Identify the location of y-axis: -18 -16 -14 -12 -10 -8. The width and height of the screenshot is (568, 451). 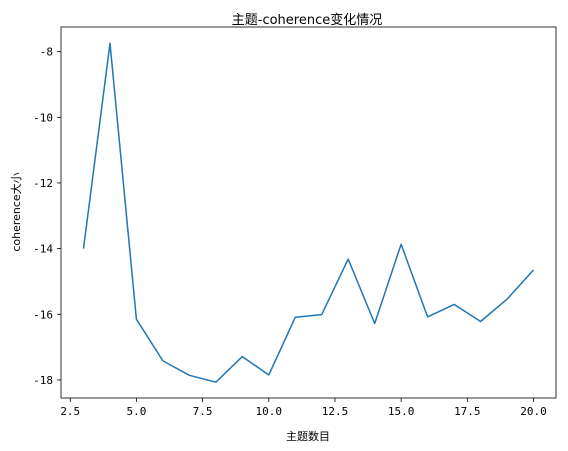
(47, 216).